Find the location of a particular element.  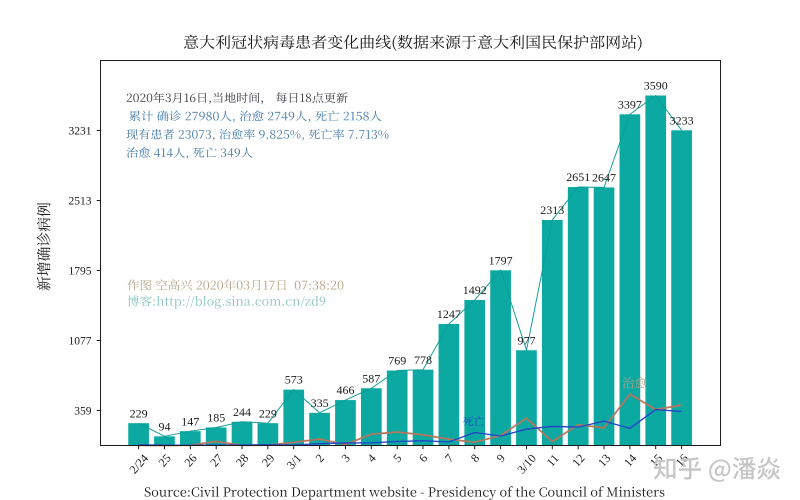

svg-text: 3590 is located at coordinates (656, 86).